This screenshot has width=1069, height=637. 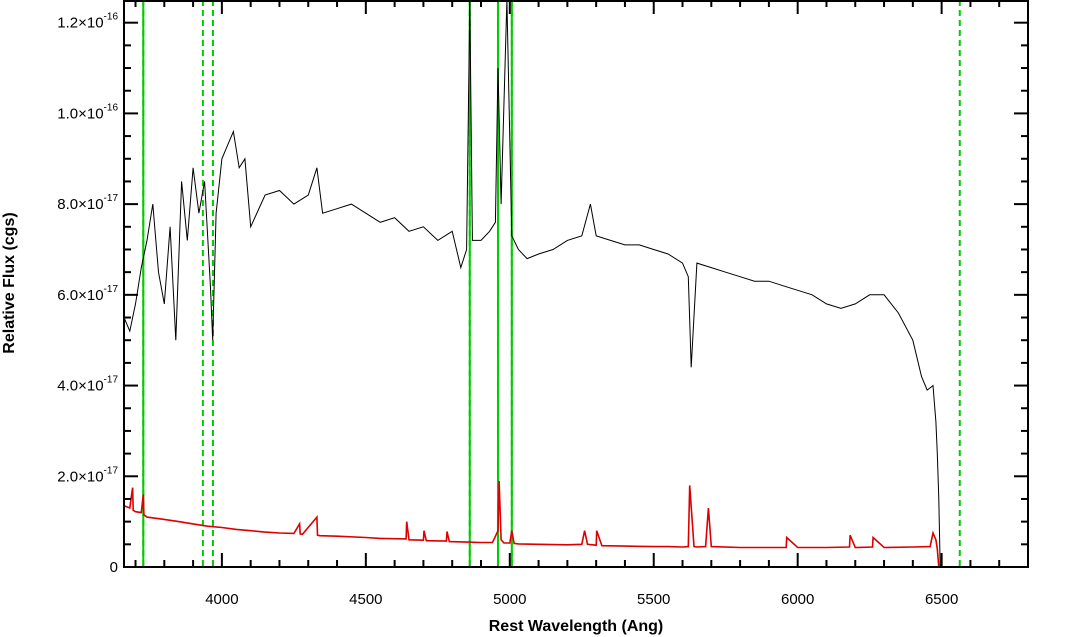 I want to click on x-tick-label: 5000, so click(x=509, y=599).